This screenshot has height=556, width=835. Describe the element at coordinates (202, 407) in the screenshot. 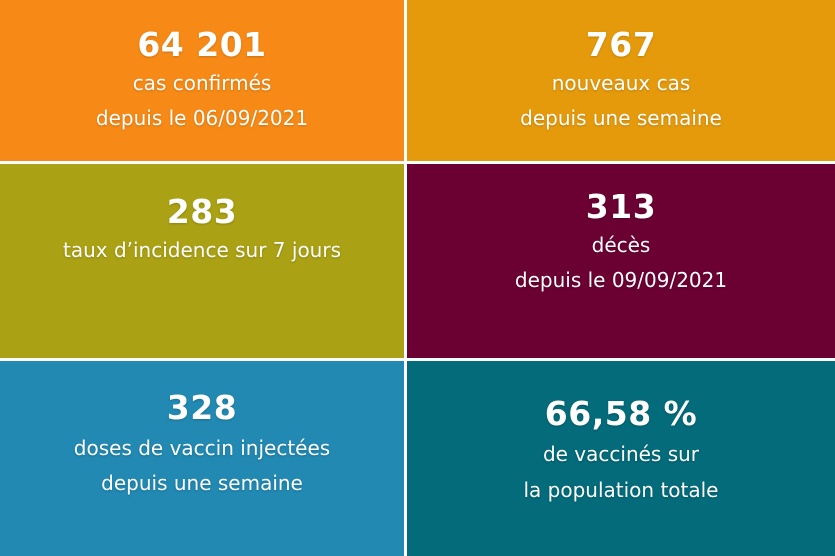

I see `vaccine-doses-value: 328` at that location.